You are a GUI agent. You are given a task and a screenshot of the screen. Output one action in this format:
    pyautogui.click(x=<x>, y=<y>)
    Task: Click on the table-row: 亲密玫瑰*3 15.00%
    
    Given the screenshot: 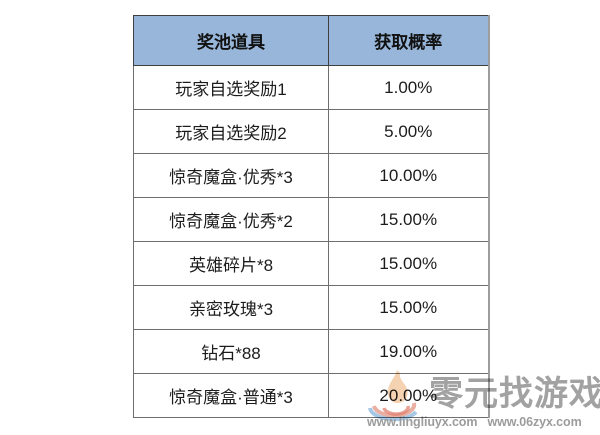 What is the action you would take?
    pyautogui.click(x=311, y=307)
    